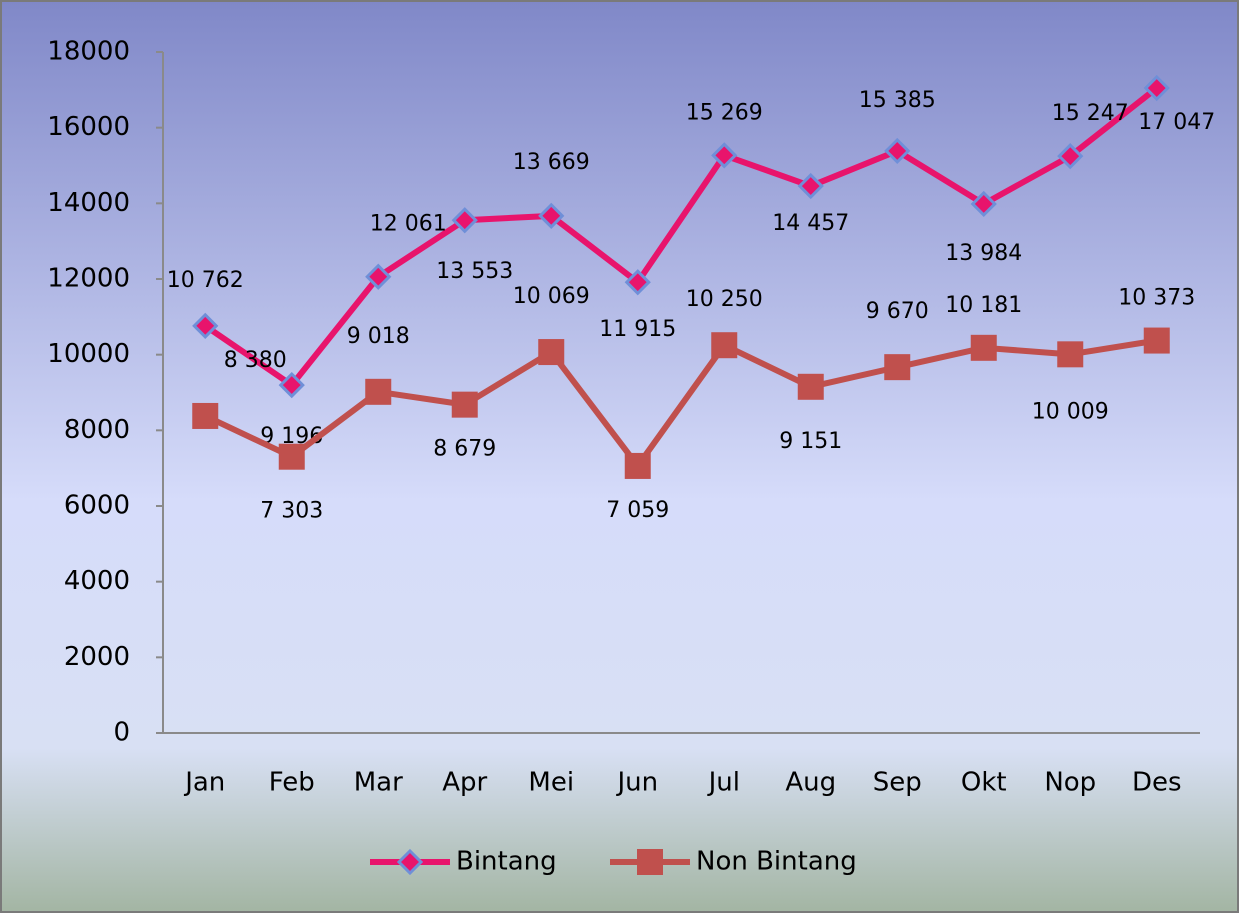  What do you see at coordinates (636, 783) in the screenshot?
I see `x-tick-label: Jun` at bounding box center [636, 783].